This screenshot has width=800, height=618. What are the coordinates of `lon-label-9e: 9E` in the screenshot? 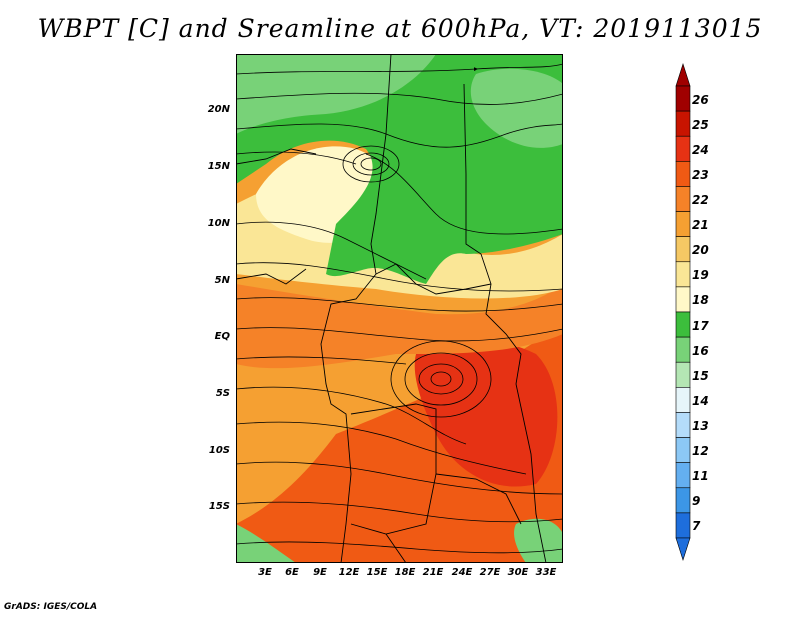 It's located at (320, 572).